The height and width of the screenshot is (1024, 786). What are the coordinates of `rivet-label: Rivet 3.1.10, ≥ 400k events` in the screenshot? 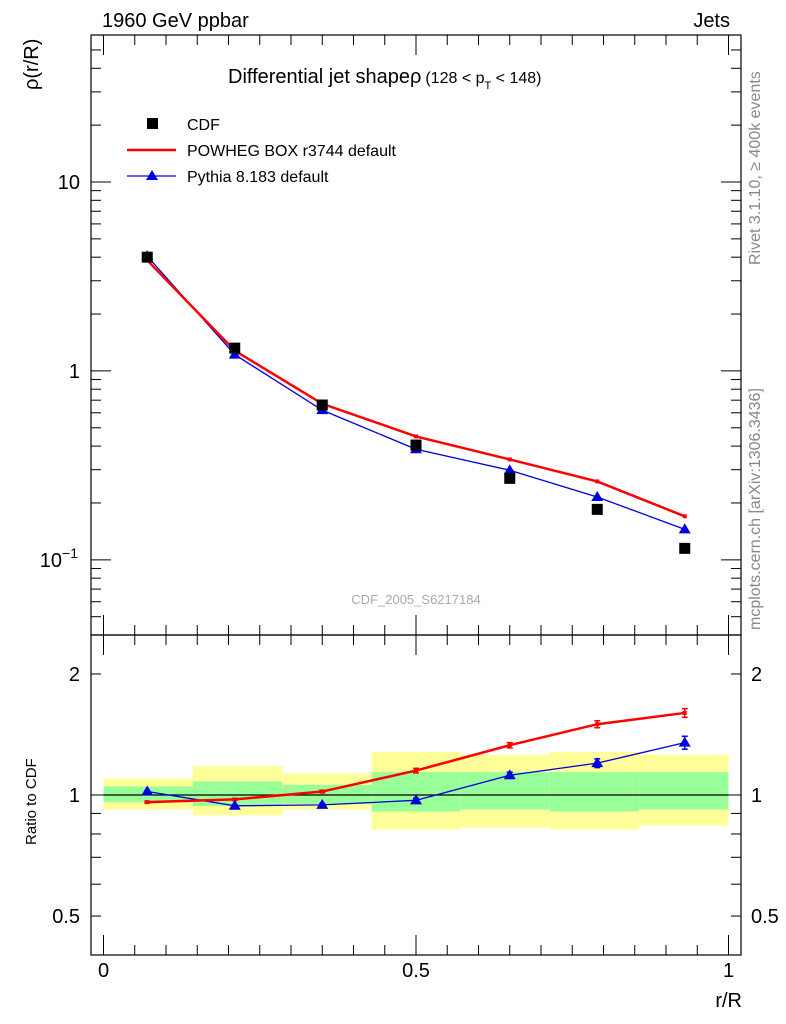 It's located at (755, 168).